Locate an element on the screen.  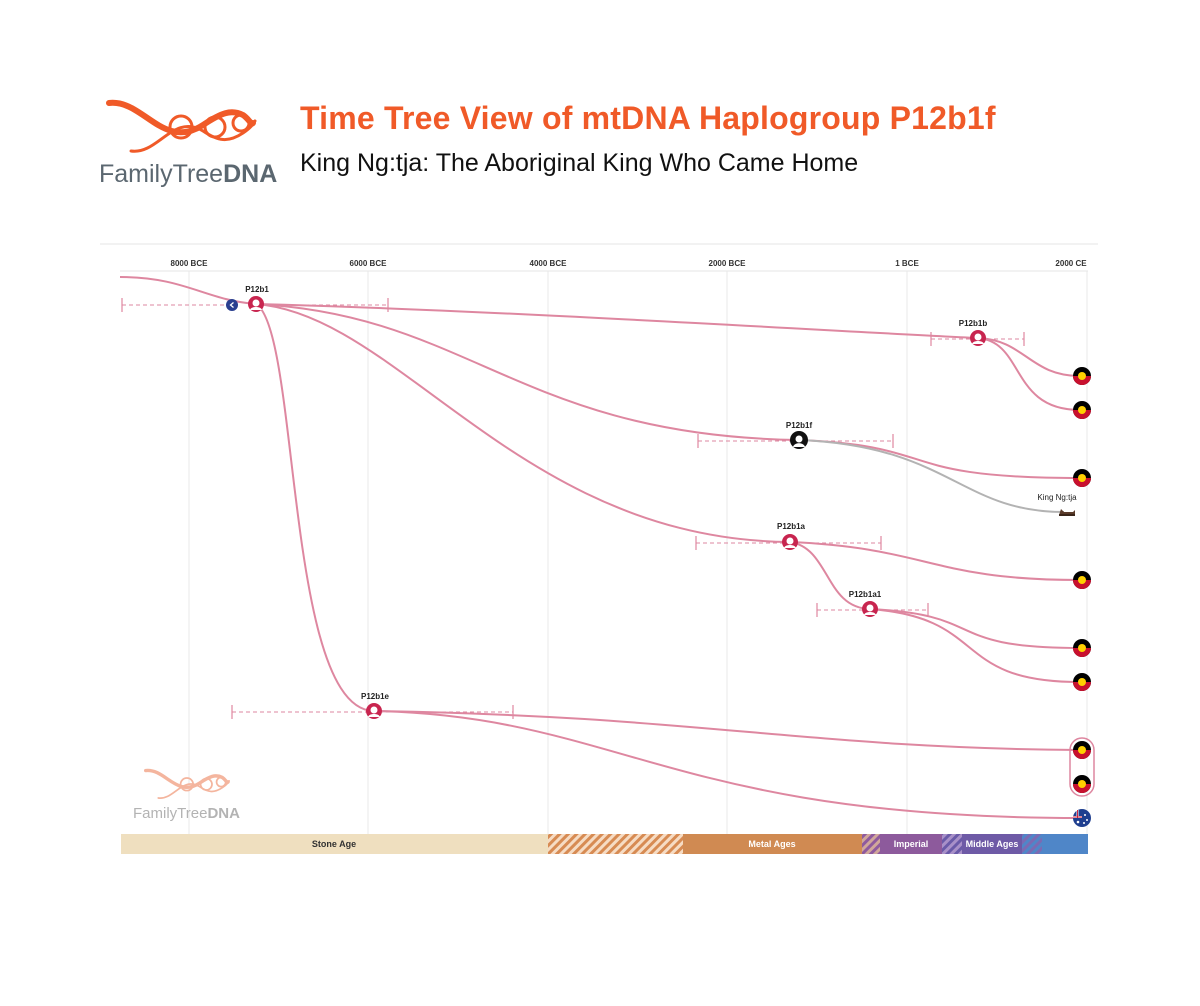
haplogroup-node-p12b1f is located at coordinates (799, 440).